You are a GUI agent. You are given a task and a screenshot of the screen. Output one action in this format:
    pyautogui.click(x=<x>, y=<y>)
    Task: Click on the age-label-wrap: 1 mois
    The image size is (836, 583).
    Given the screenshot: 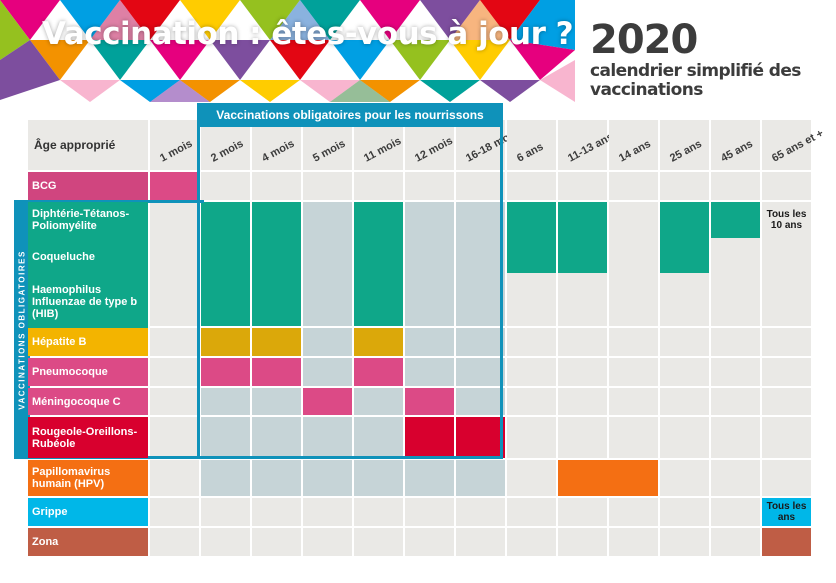 What is the action you would take?
    pyautogui.click(x=175, y=145)
    